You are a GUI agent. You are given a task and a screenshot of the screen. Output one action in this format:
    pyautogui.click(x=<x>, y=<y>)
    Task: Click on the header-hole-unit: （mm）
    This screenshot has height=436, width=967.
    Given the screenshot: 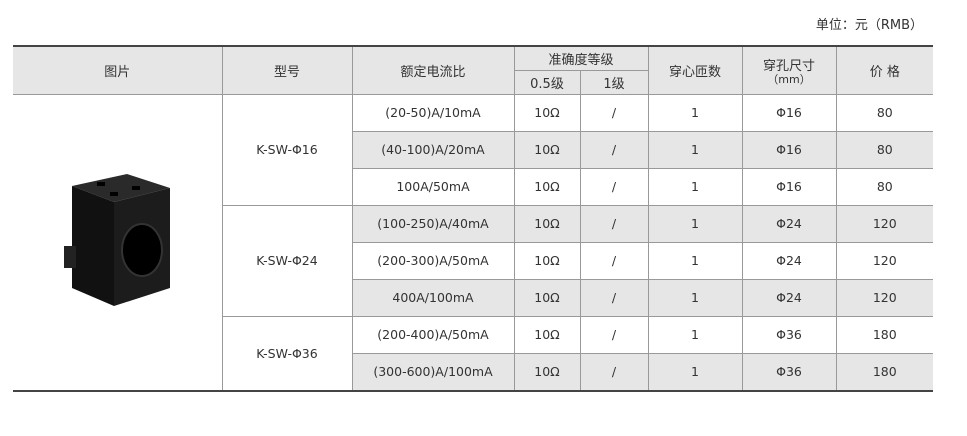 What is the action you would take?
    pyautogui.click(x=789, y=80)
    